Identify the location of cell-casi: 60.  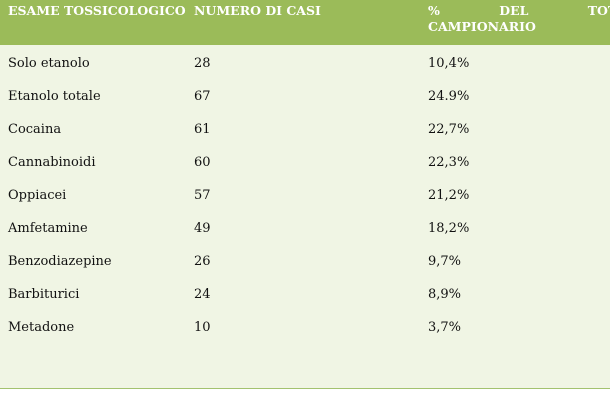
(202, 162).